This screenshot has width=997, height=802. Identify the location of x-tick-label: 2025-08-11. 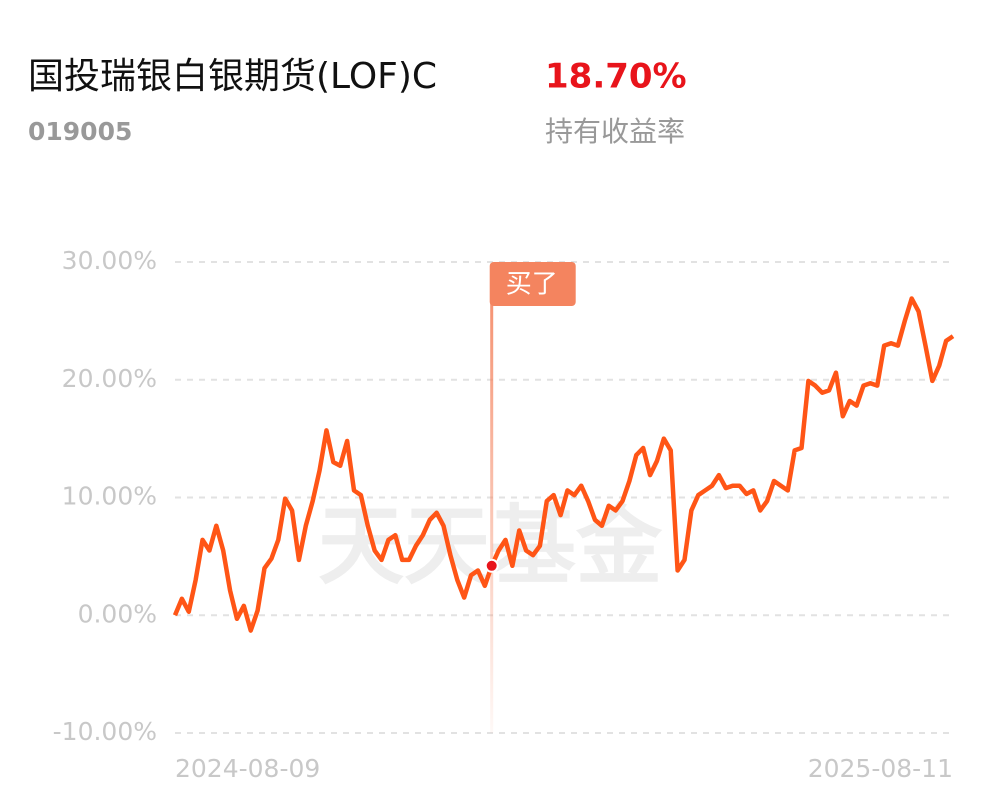
(880, 768).